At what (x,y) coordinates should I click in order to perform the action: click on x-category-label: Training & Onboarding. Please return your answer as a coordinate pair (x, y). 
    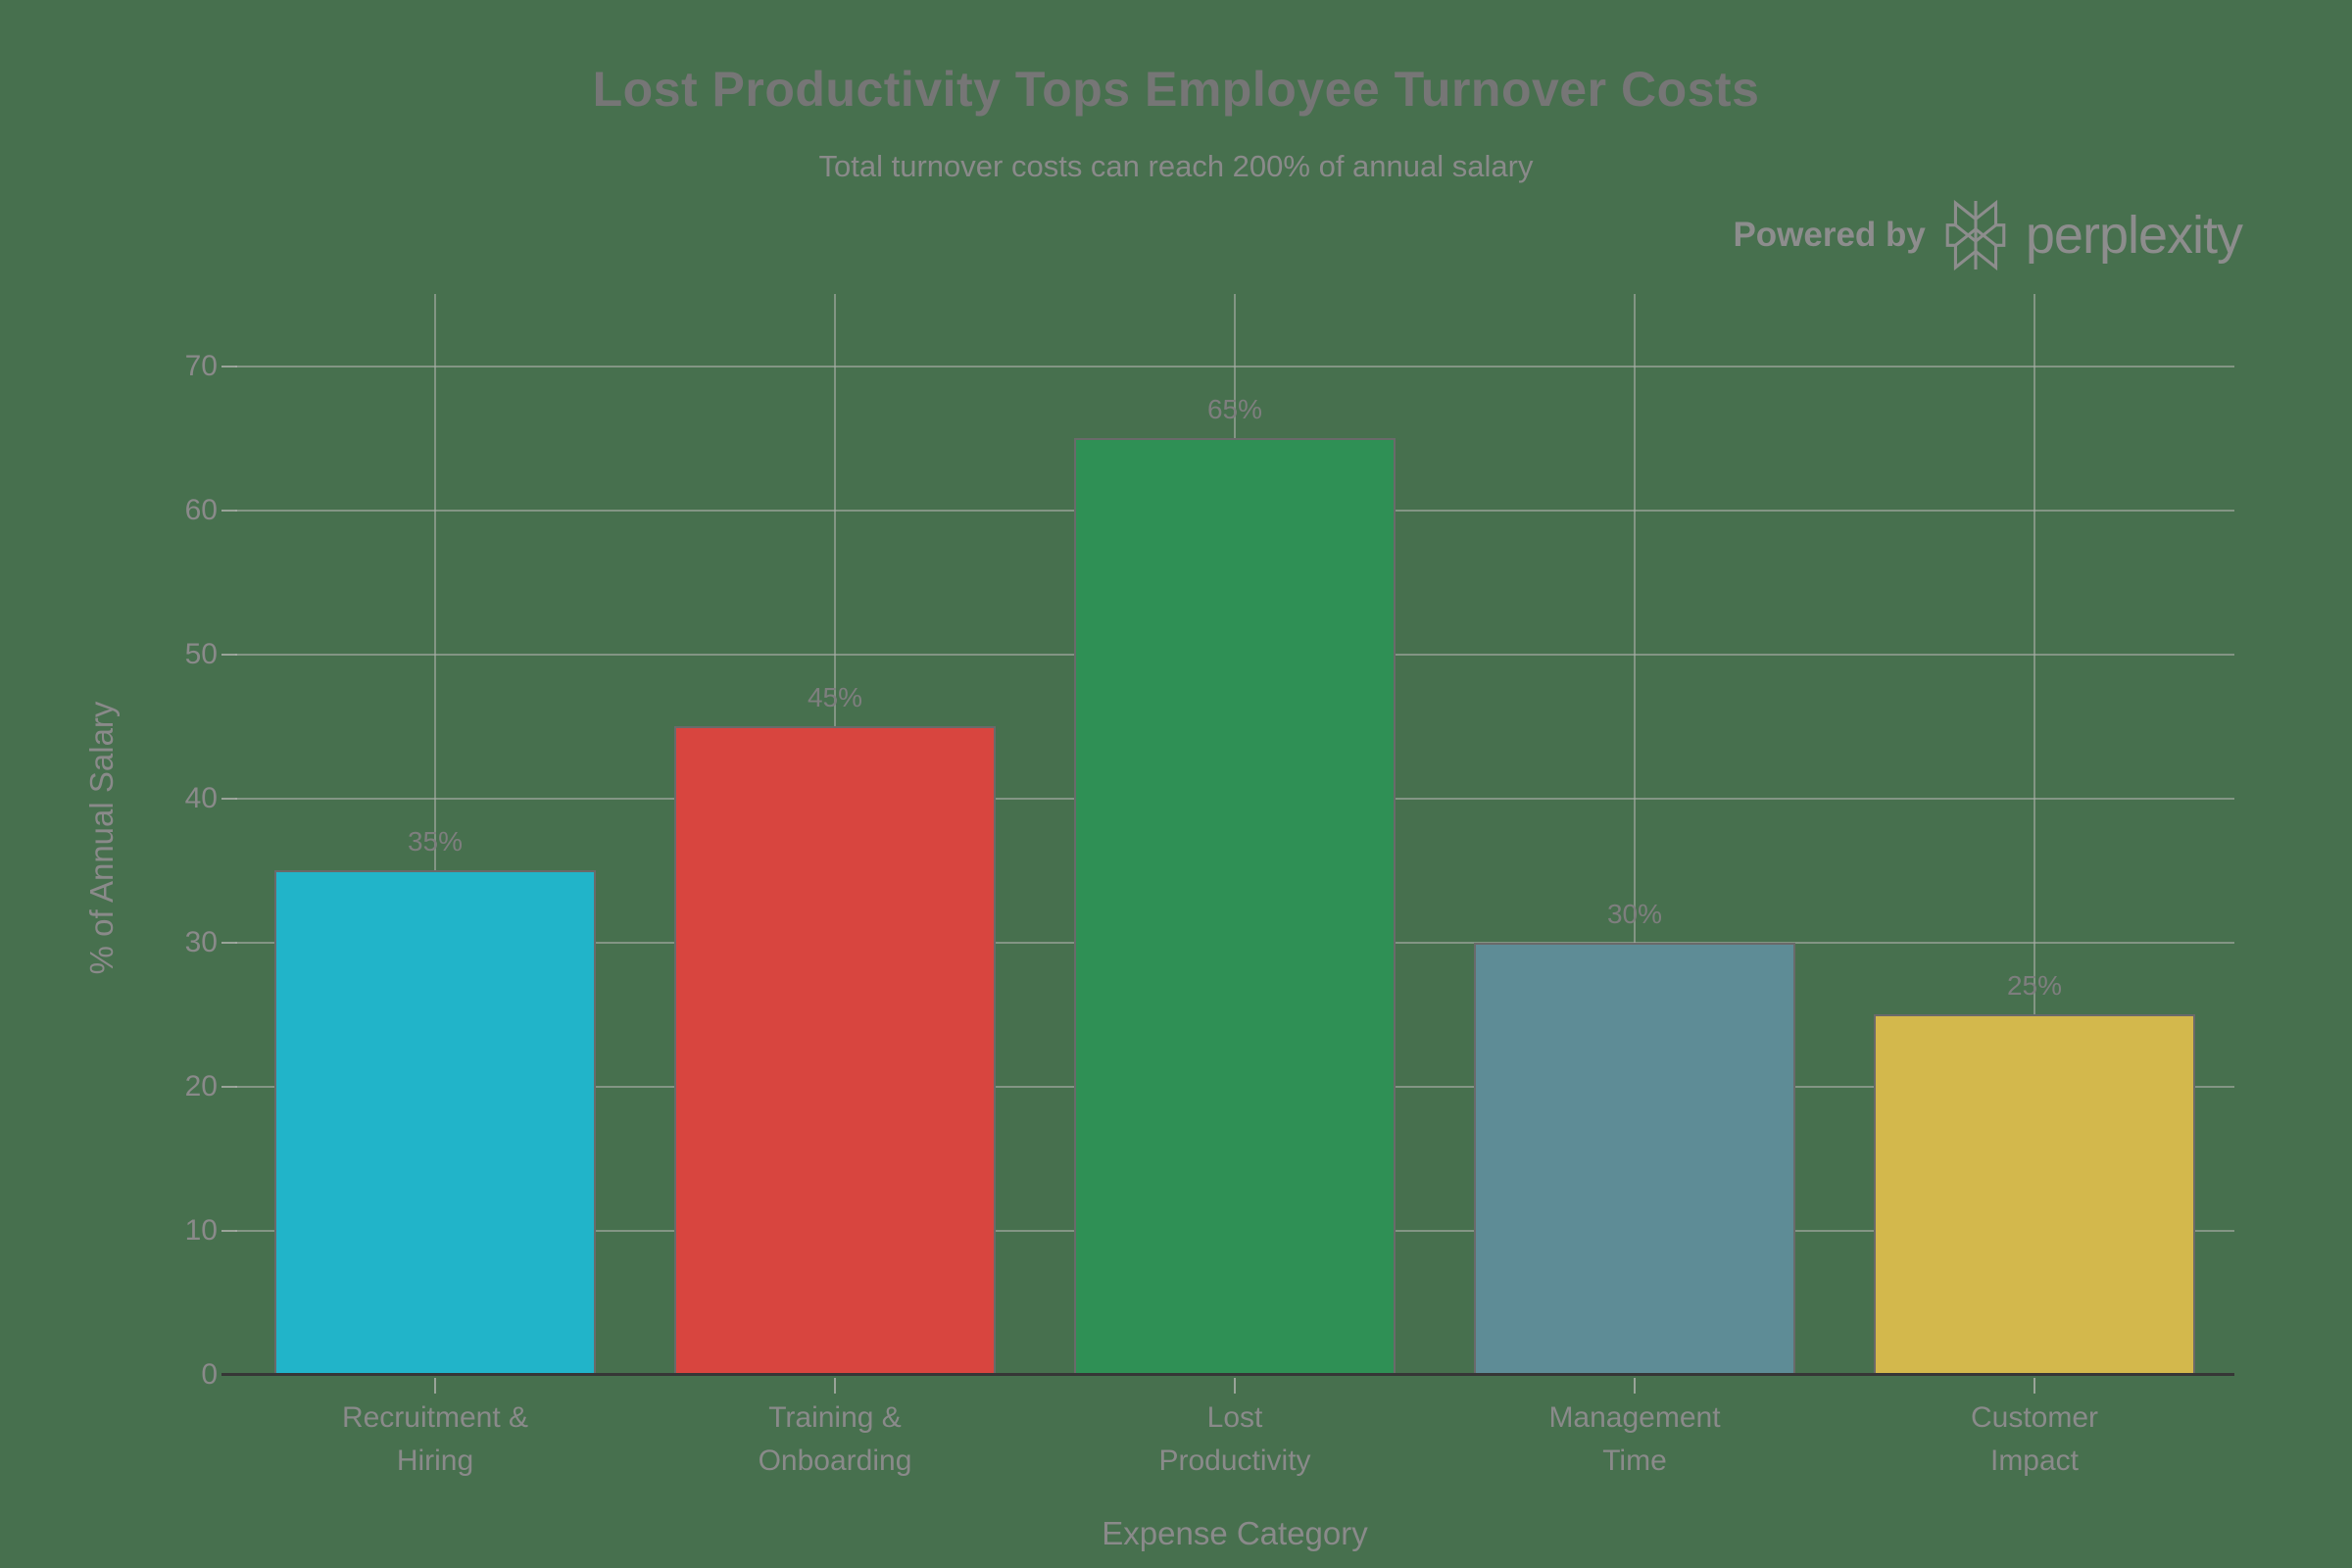
    Looking at the image, I should click on (835, 1439).